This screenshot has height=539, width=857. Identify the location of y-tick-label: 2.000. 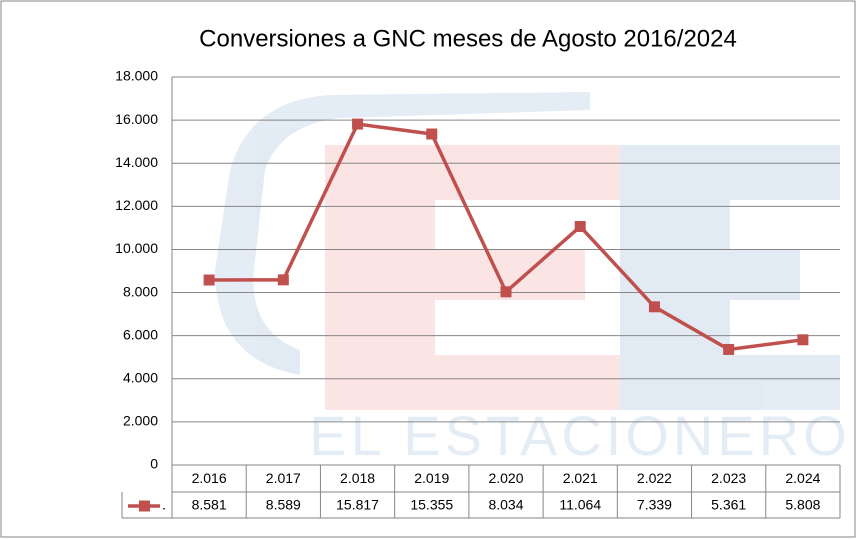
(140, 421).